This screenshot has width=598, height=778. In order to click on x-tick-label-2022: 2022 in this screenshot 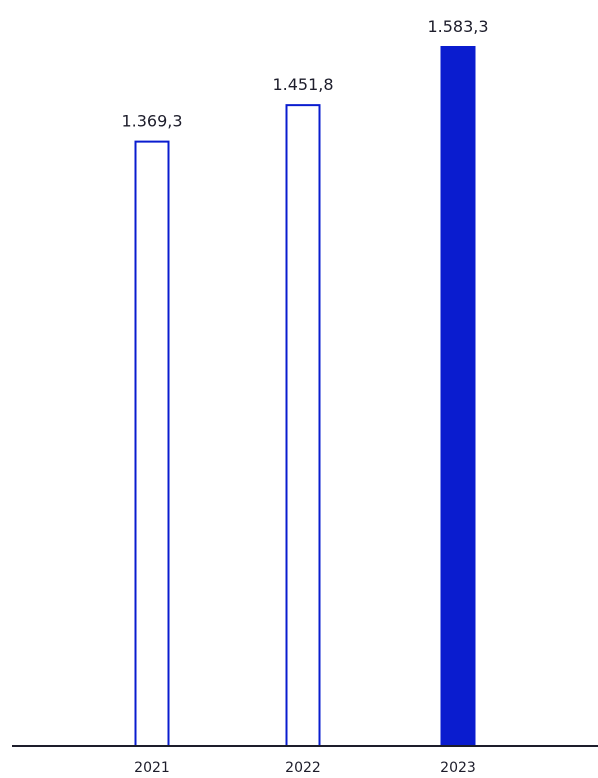, I will do `click(303, 768)`.